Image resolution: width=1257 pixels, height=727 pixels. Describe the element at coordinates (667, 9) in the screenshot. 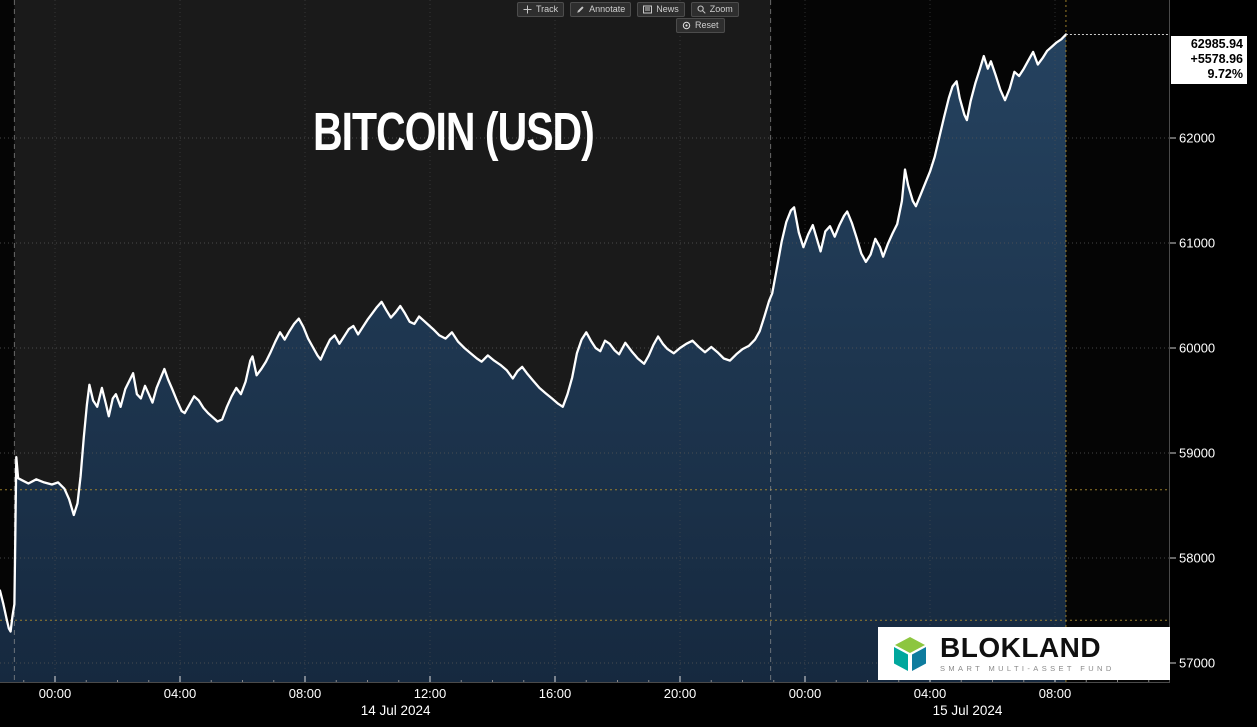

I see `news-button-label: News` at that location.